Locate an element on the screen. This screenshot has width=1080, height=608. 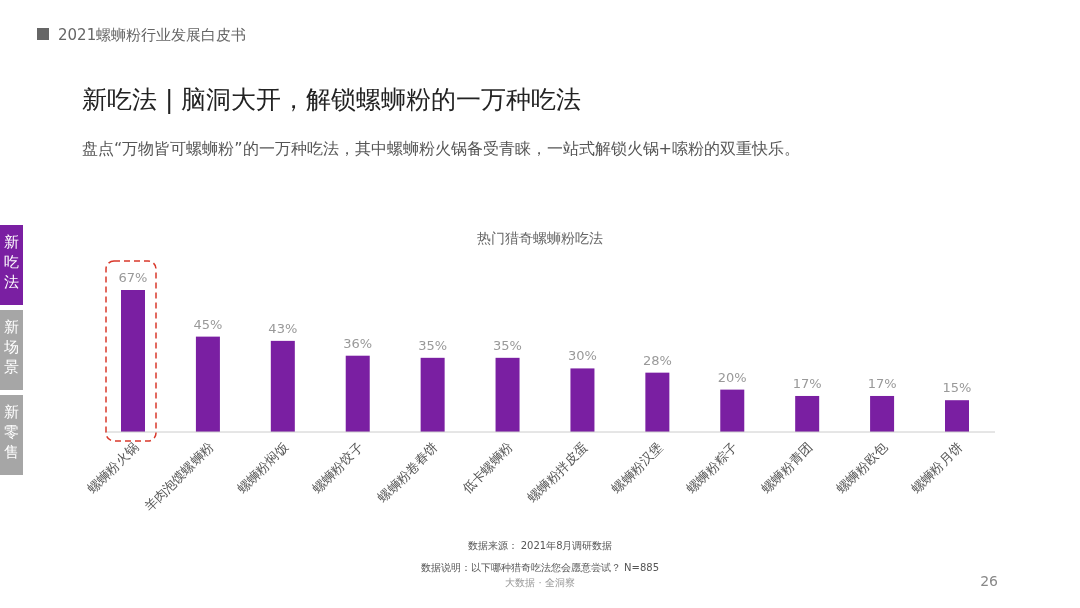
text: 数据说明：以下哪种猎奇吃法您会愿意尝试？ N=885 is located at coordinates (540, 567).